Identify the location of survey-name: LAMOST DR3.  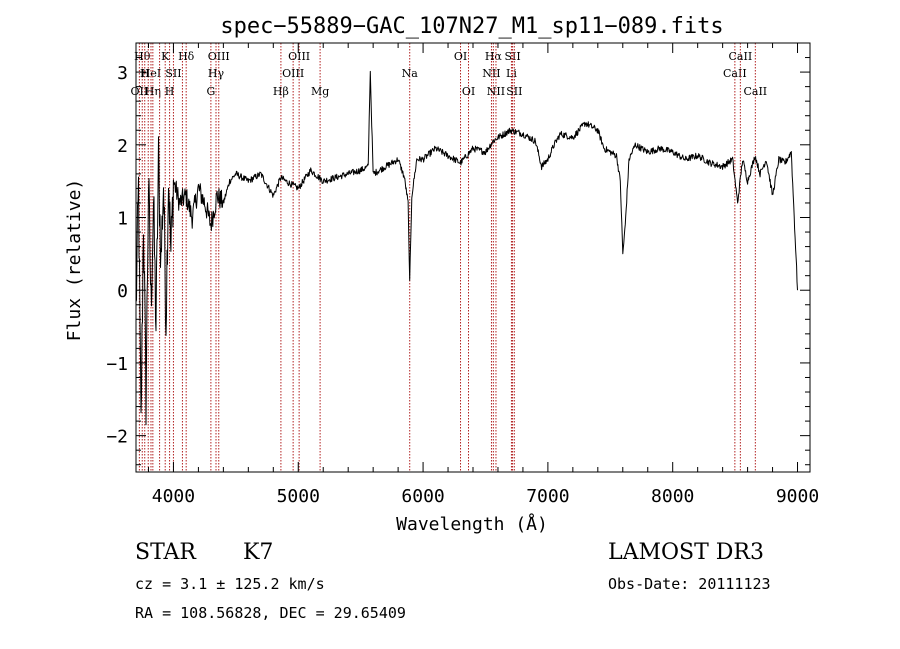
(686, 552).